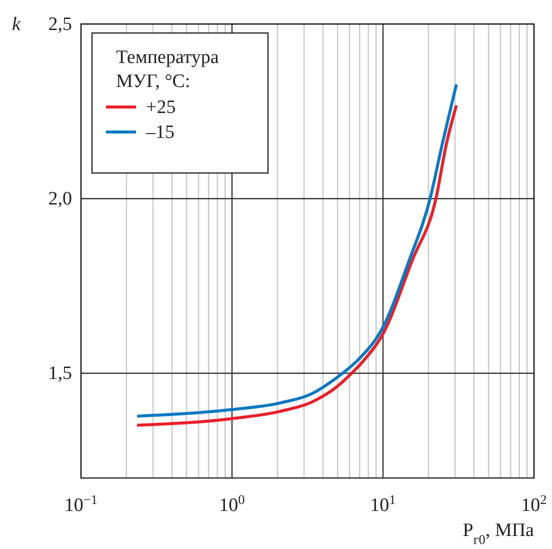 This screenshot has width=552, height=549. I want to click on x-tick-label: 10$^{−1}$, so click(81, 504).